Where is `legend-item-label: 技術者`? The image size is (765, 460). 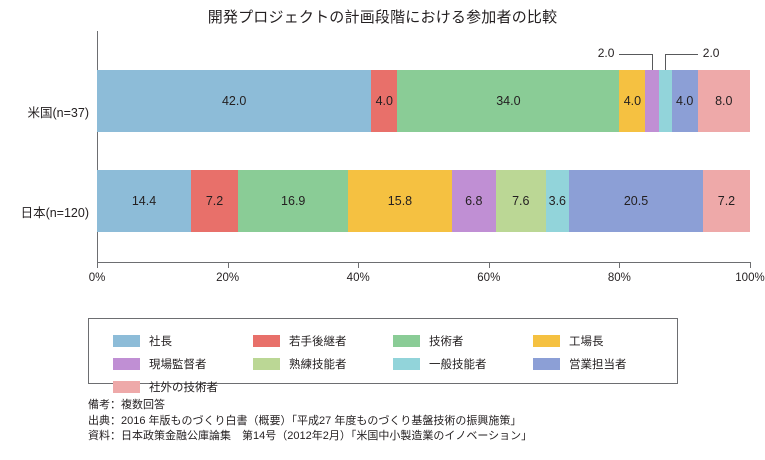 legend-item-label: 技術者 is located at coordinates (446, 341).